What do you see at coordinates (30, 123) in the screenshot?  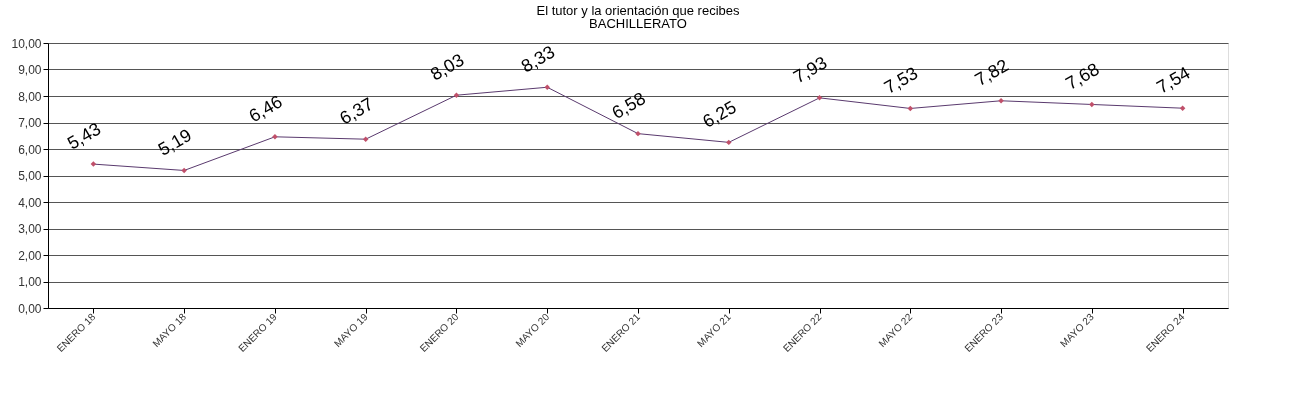 I see `y-tick-label: 7,00` at bounding box center [30, 123].